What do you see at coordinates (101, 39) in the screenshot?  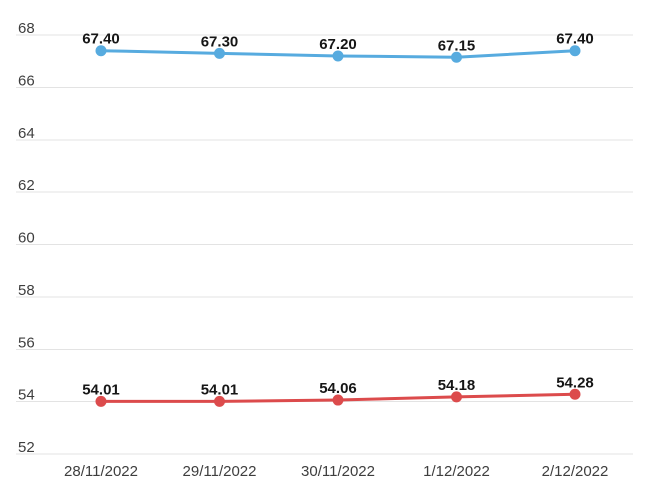 I see `upper-series-point-label-0: 67.40` at bounding box center [101, 39].